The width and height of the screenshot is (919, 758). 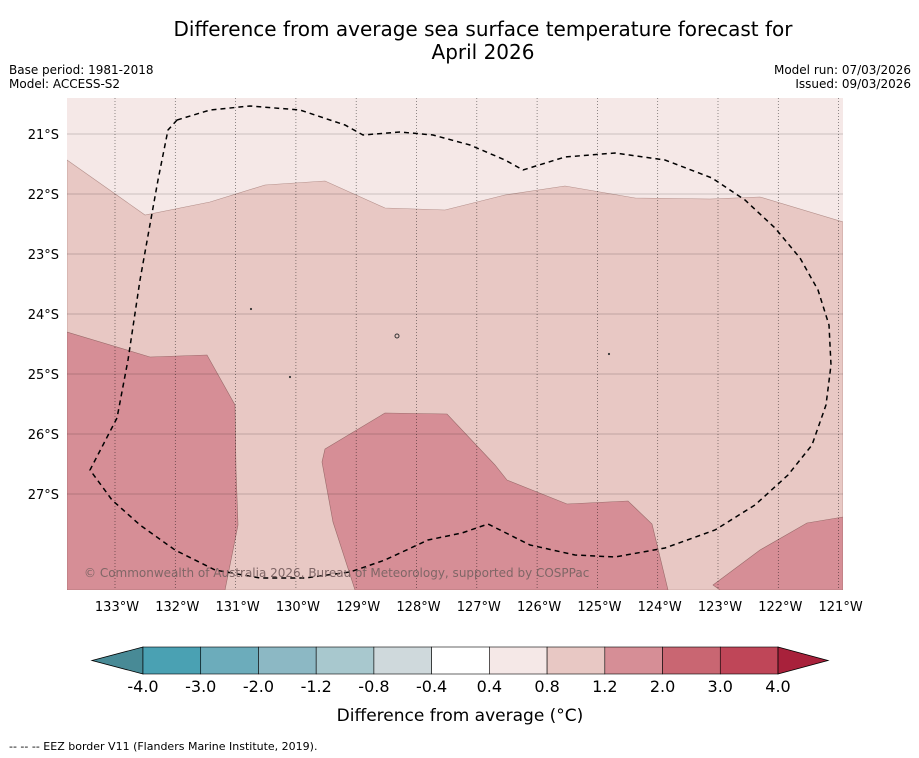 I want to click on anomaly-band-1.2-2.0-southeast, so click(x=777, y=553).